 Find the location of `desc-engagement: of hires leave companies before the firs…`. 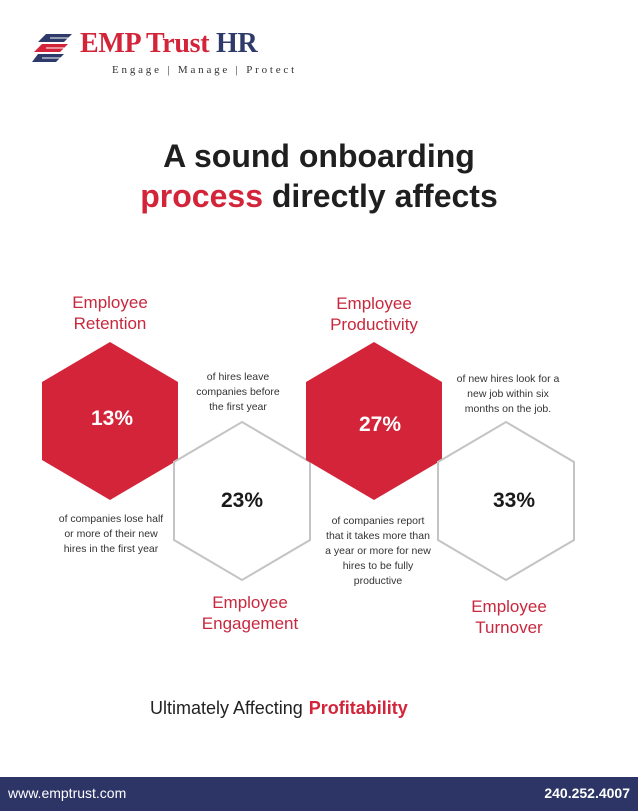

desc-engagement: of hires leave companies before the firs… is located at coordinates (238, 392).